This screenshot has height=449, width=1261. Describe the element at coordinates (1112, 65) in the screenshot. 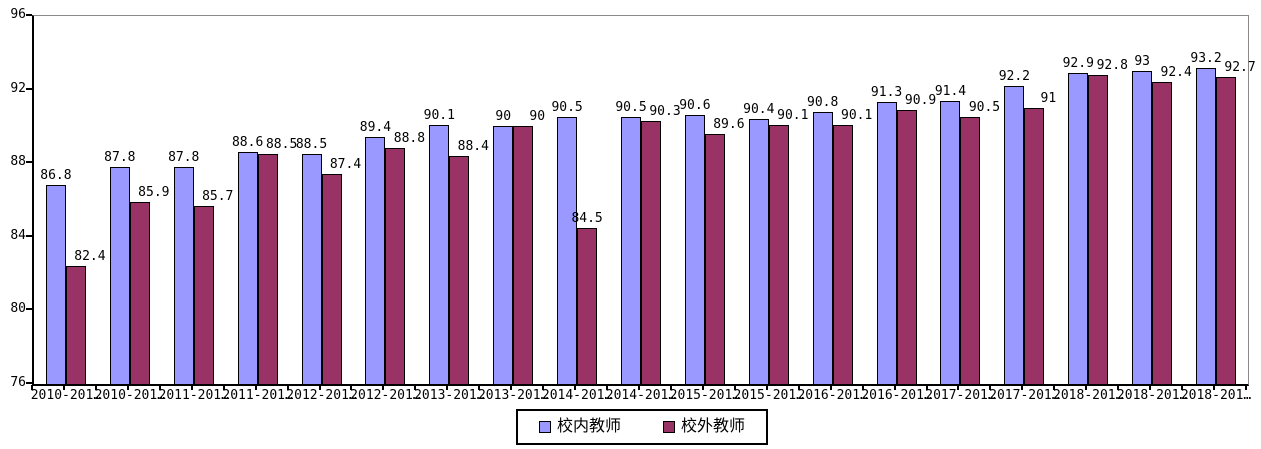

I see `value-label-outschool: 92.8` at that location.